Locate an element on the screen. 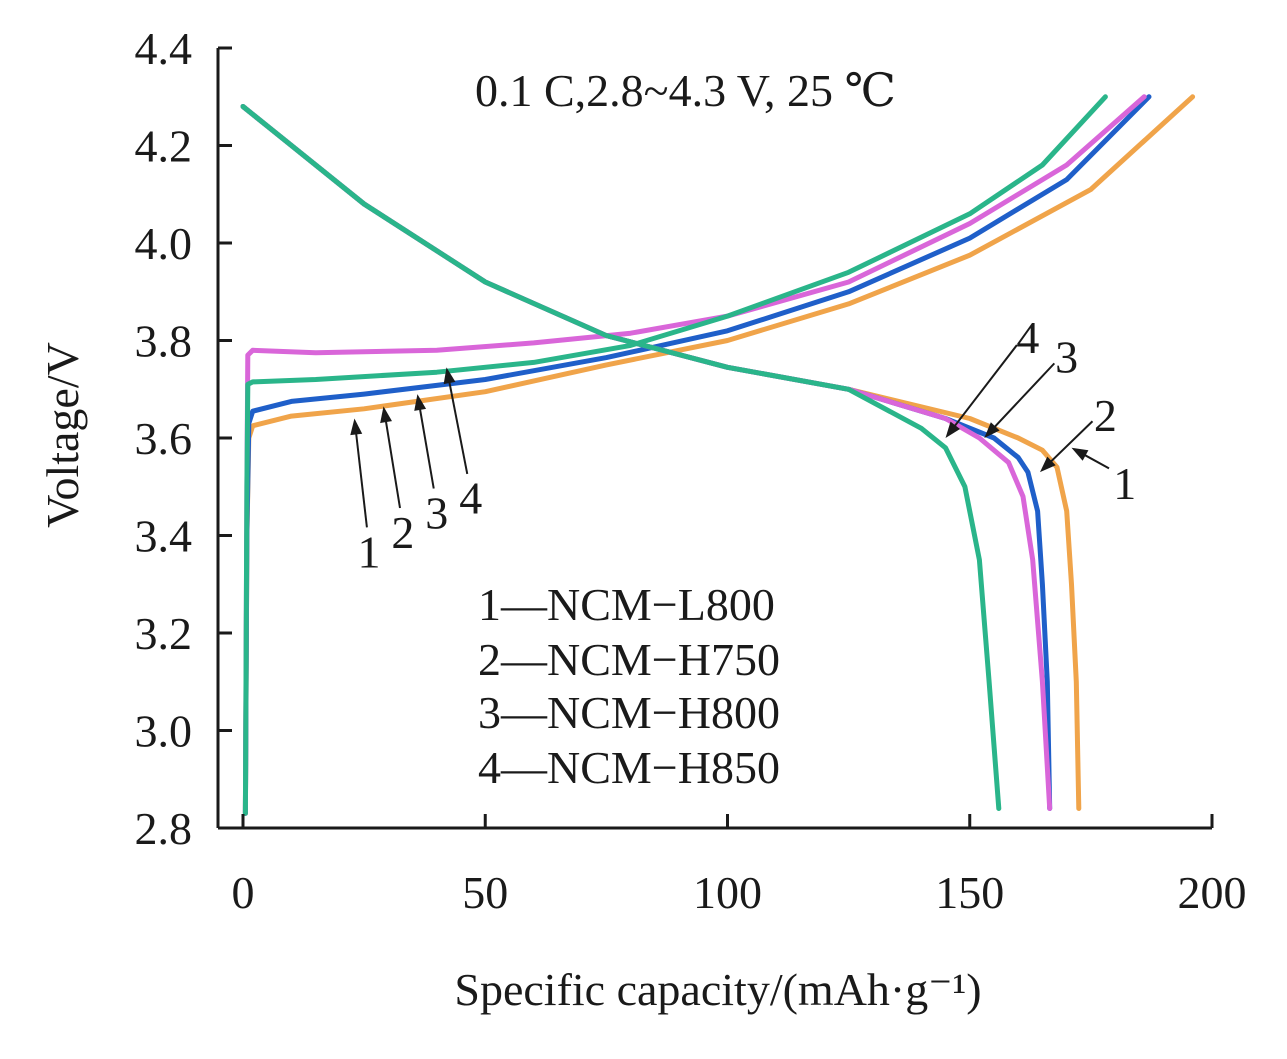 The height and width of the screenshot is (1059, 1287). y-axis-title: Voltage/V is located at coordinates (62, 435).